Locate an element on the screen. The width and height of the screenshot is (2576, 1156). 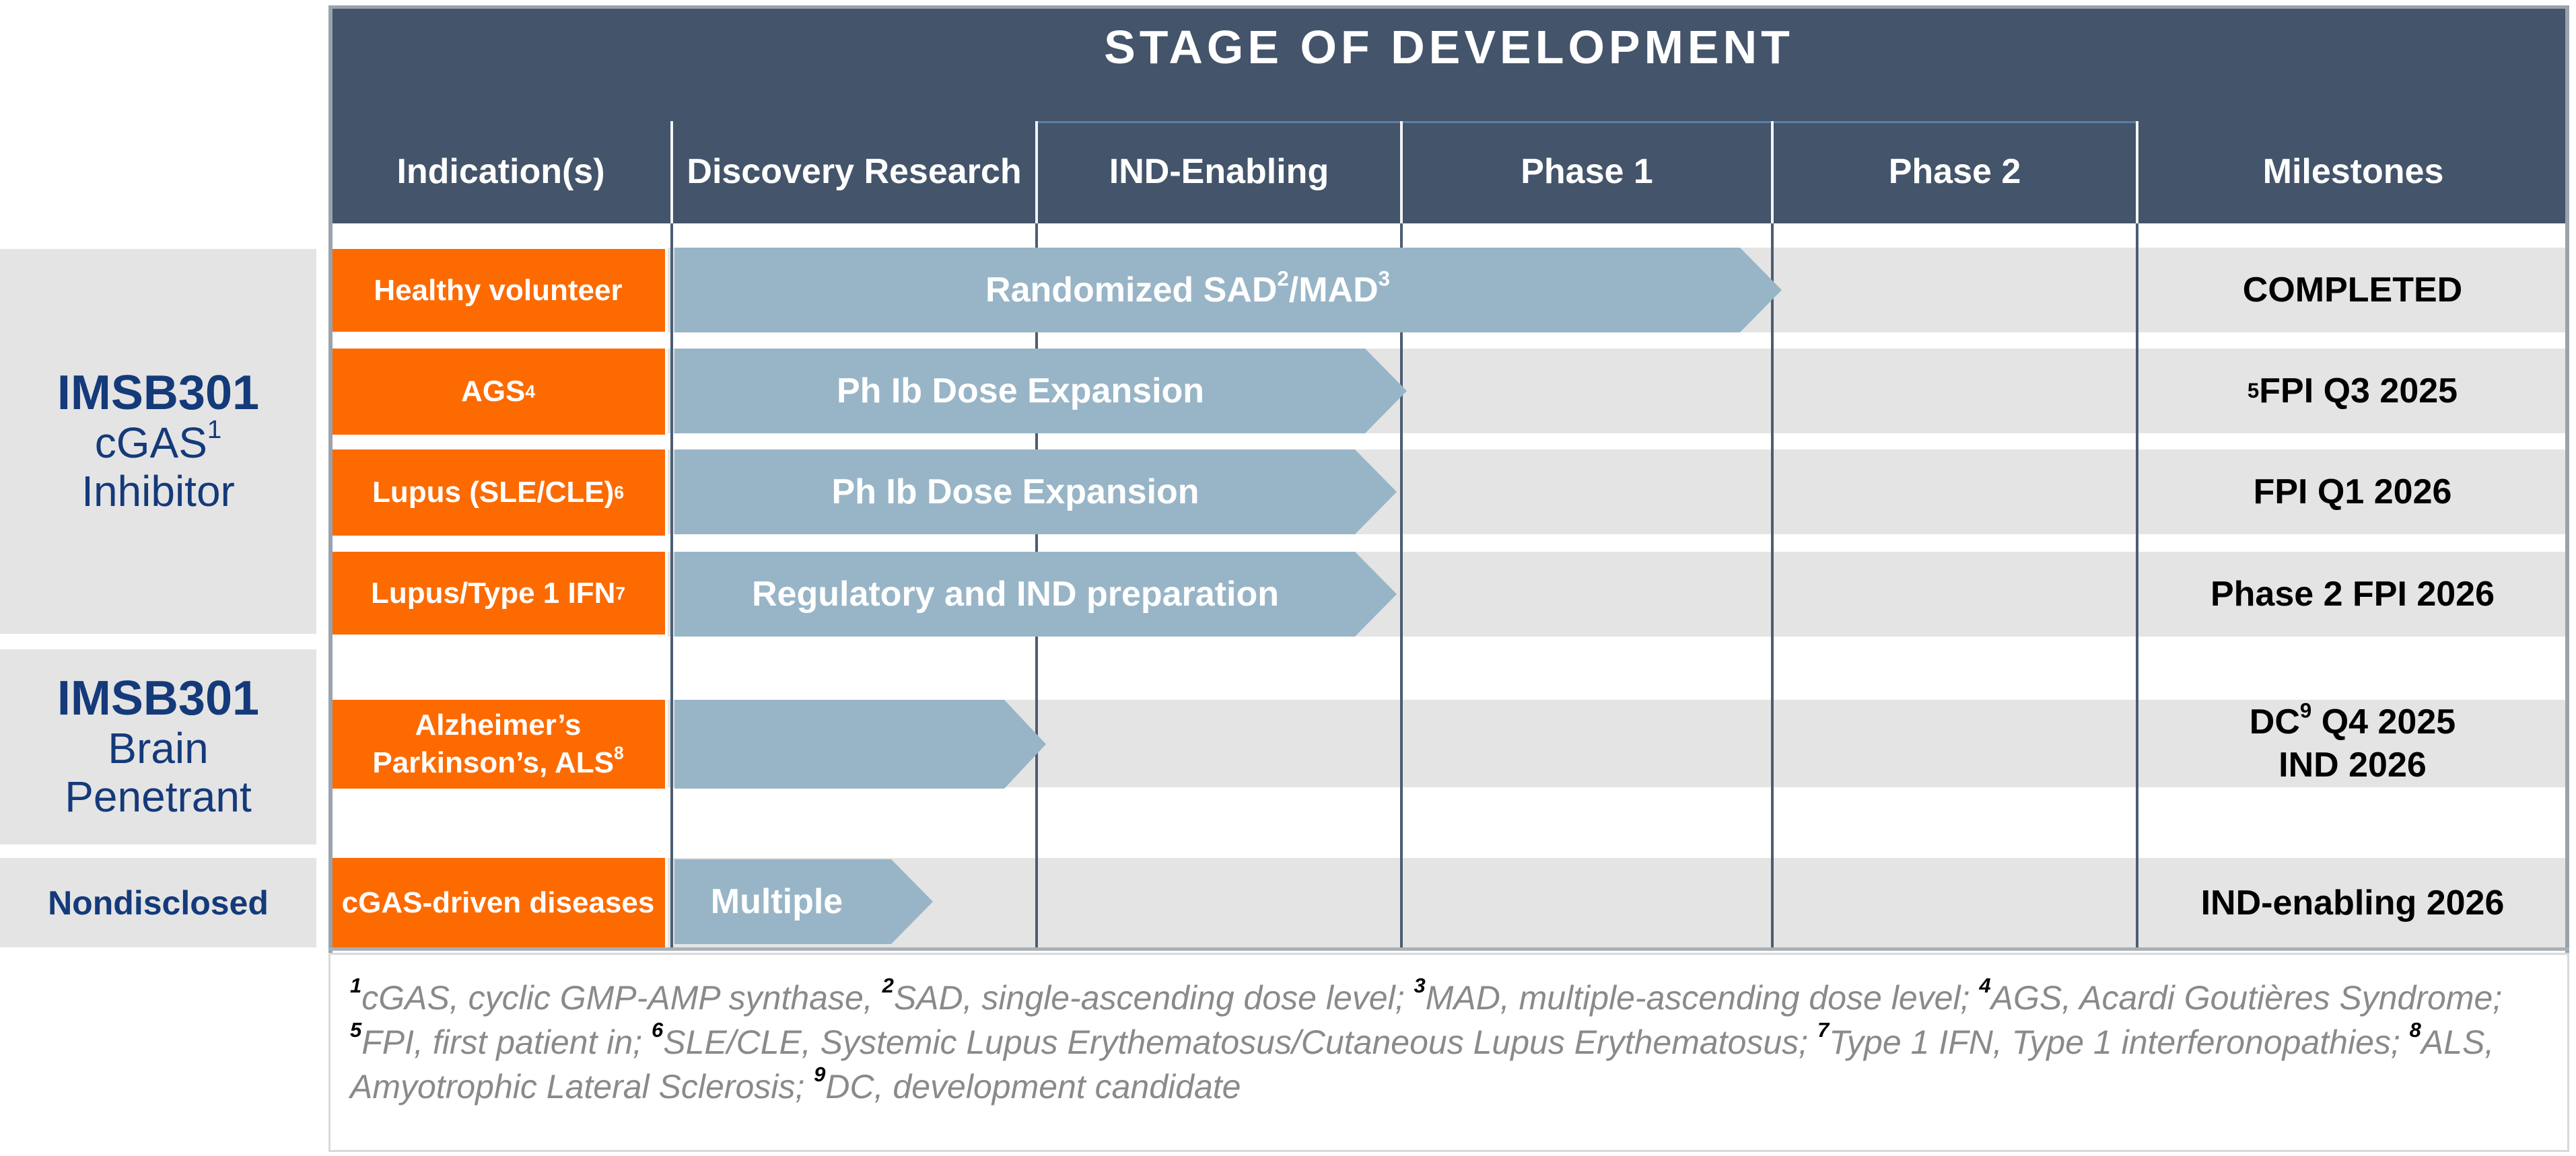
indication-lupus: Lupus (SLE/CLE) 6 is located at coordinates (498, 492).